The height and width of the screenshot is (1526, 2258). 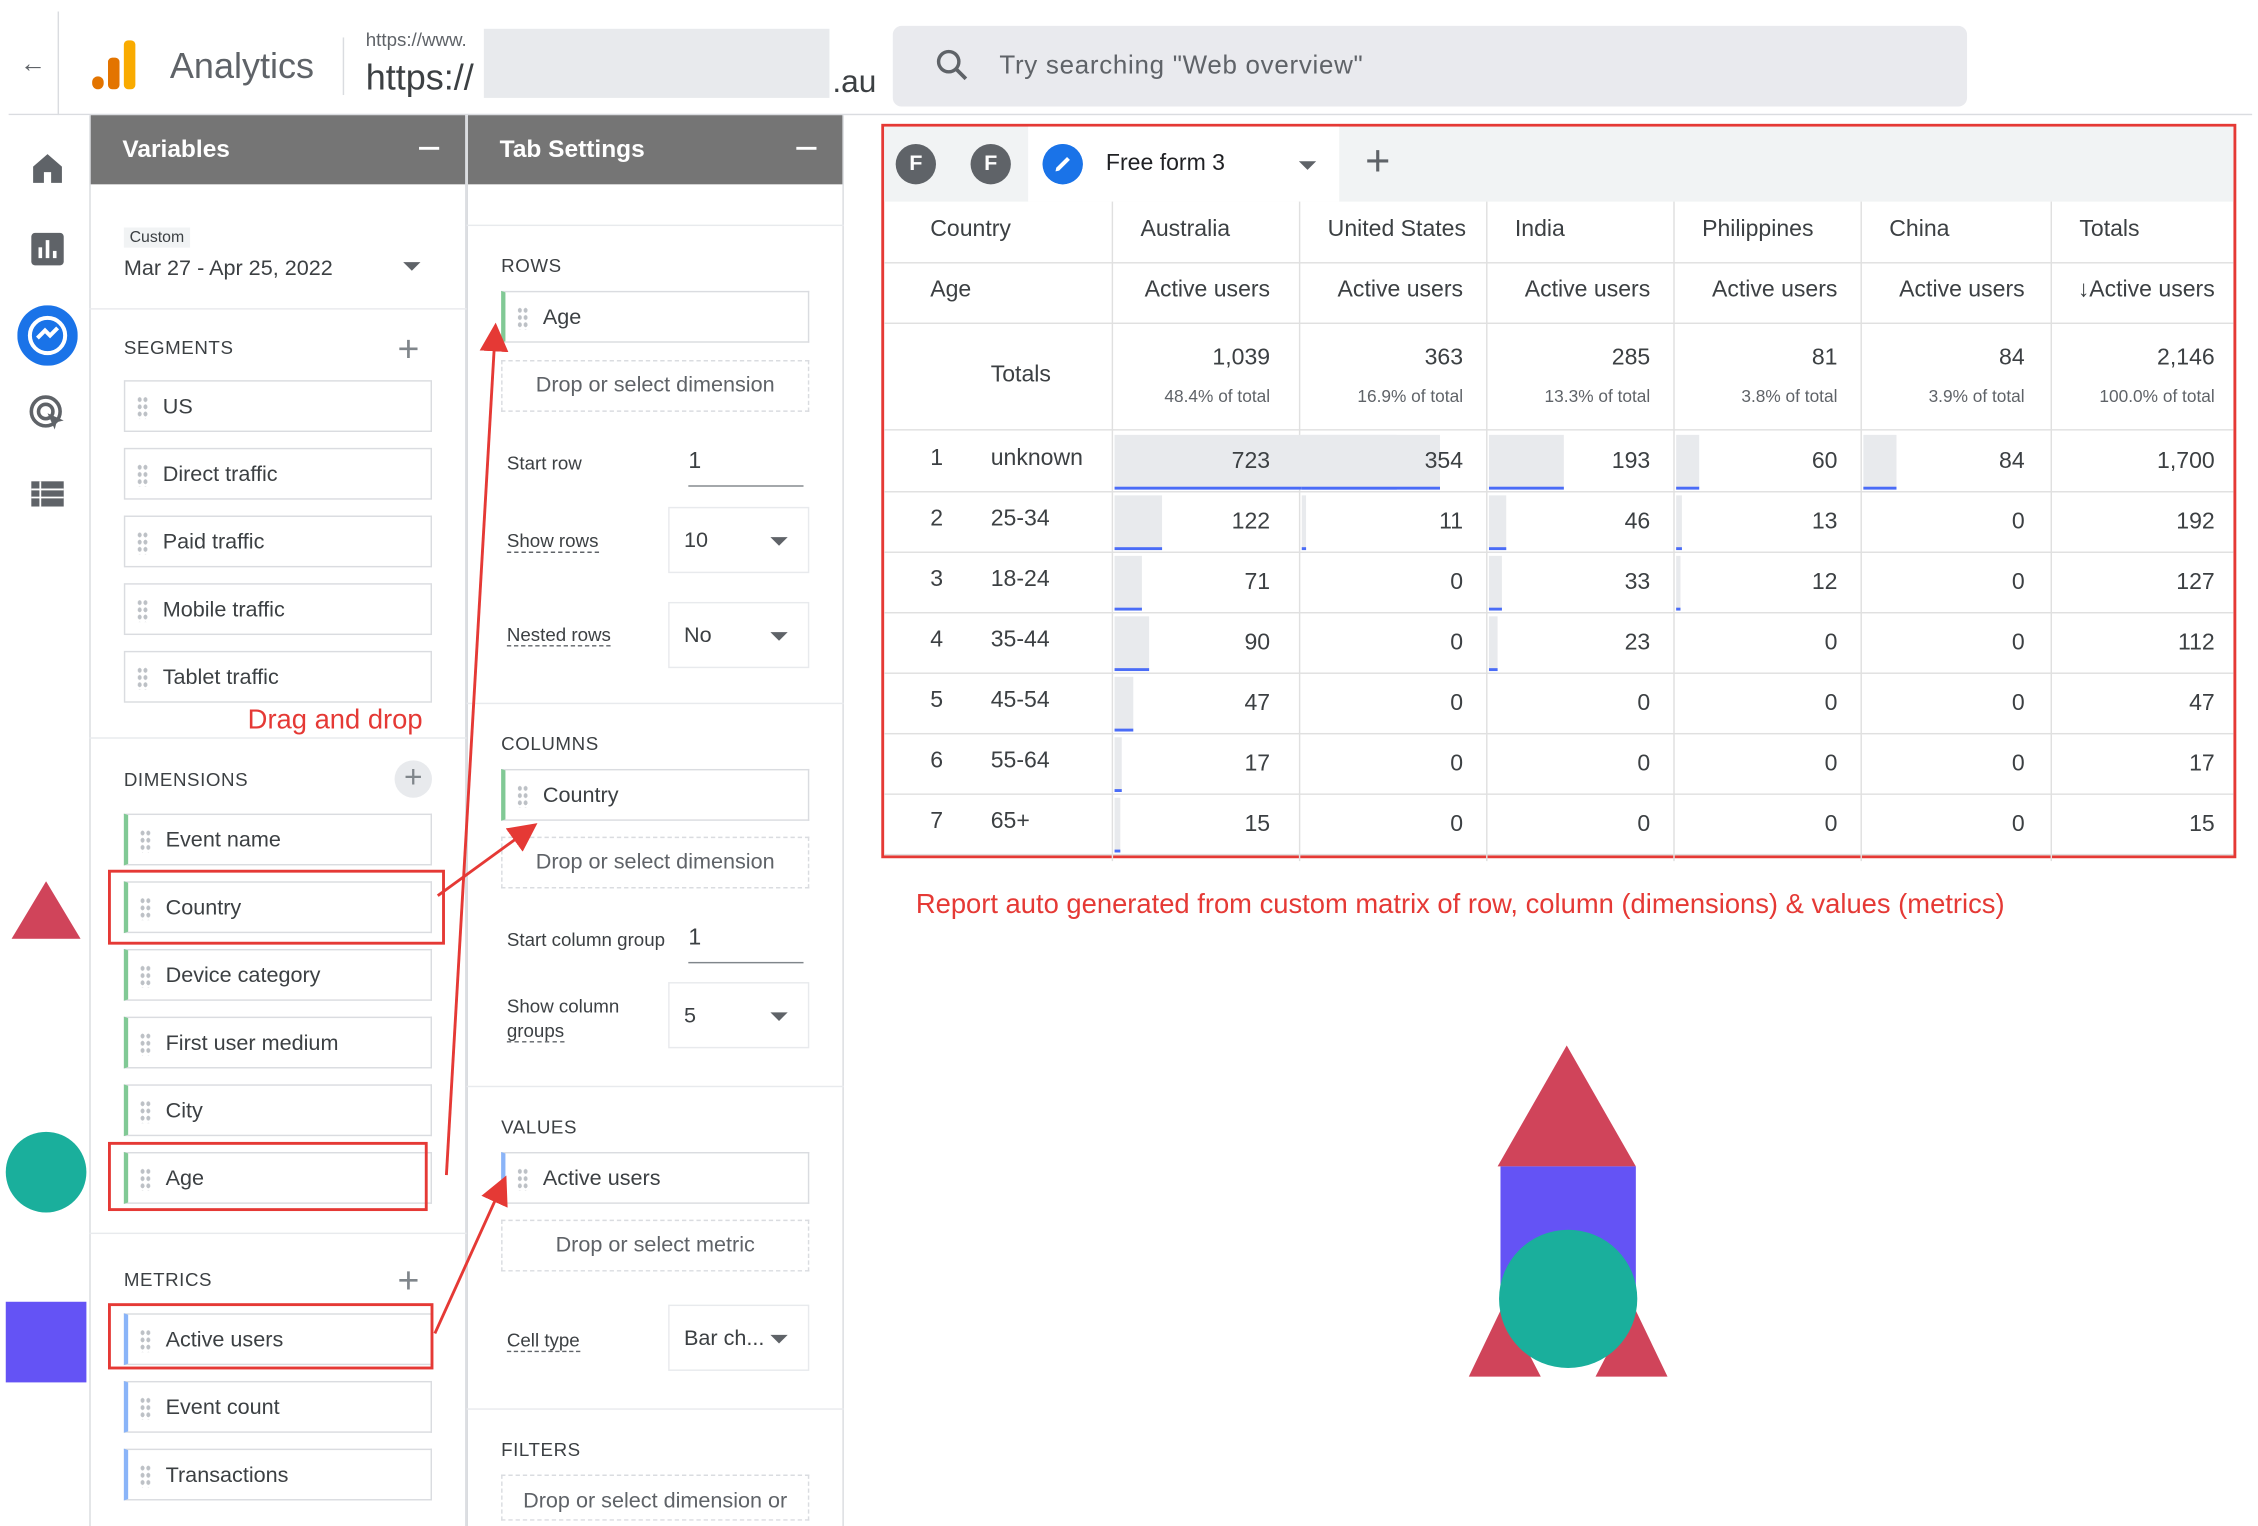 I want to click on dimension-chip: Device category, so click(x=278, y=974).